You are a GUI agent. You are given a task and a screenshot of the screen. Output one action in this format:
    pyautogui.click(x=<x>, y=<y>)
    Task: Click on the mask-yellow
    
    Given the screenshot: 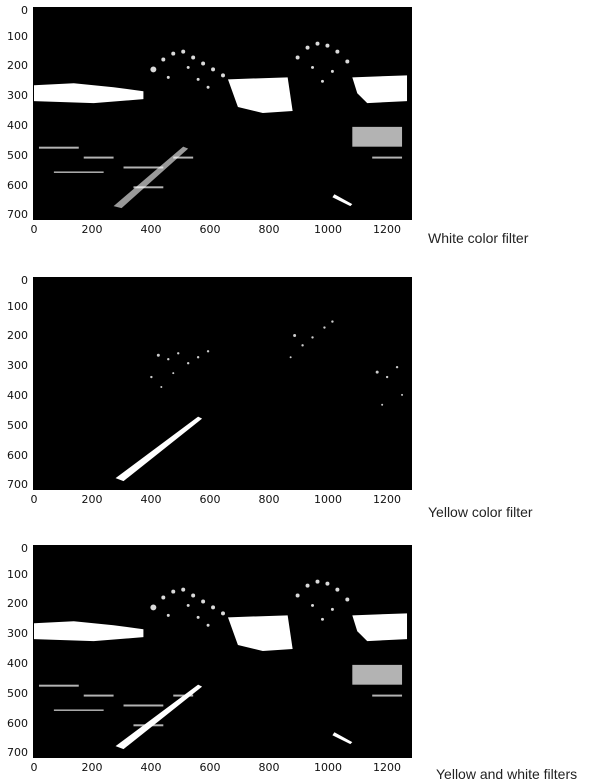 What is the action you would take?
    pyautogui.click(x=259, y=401)
    